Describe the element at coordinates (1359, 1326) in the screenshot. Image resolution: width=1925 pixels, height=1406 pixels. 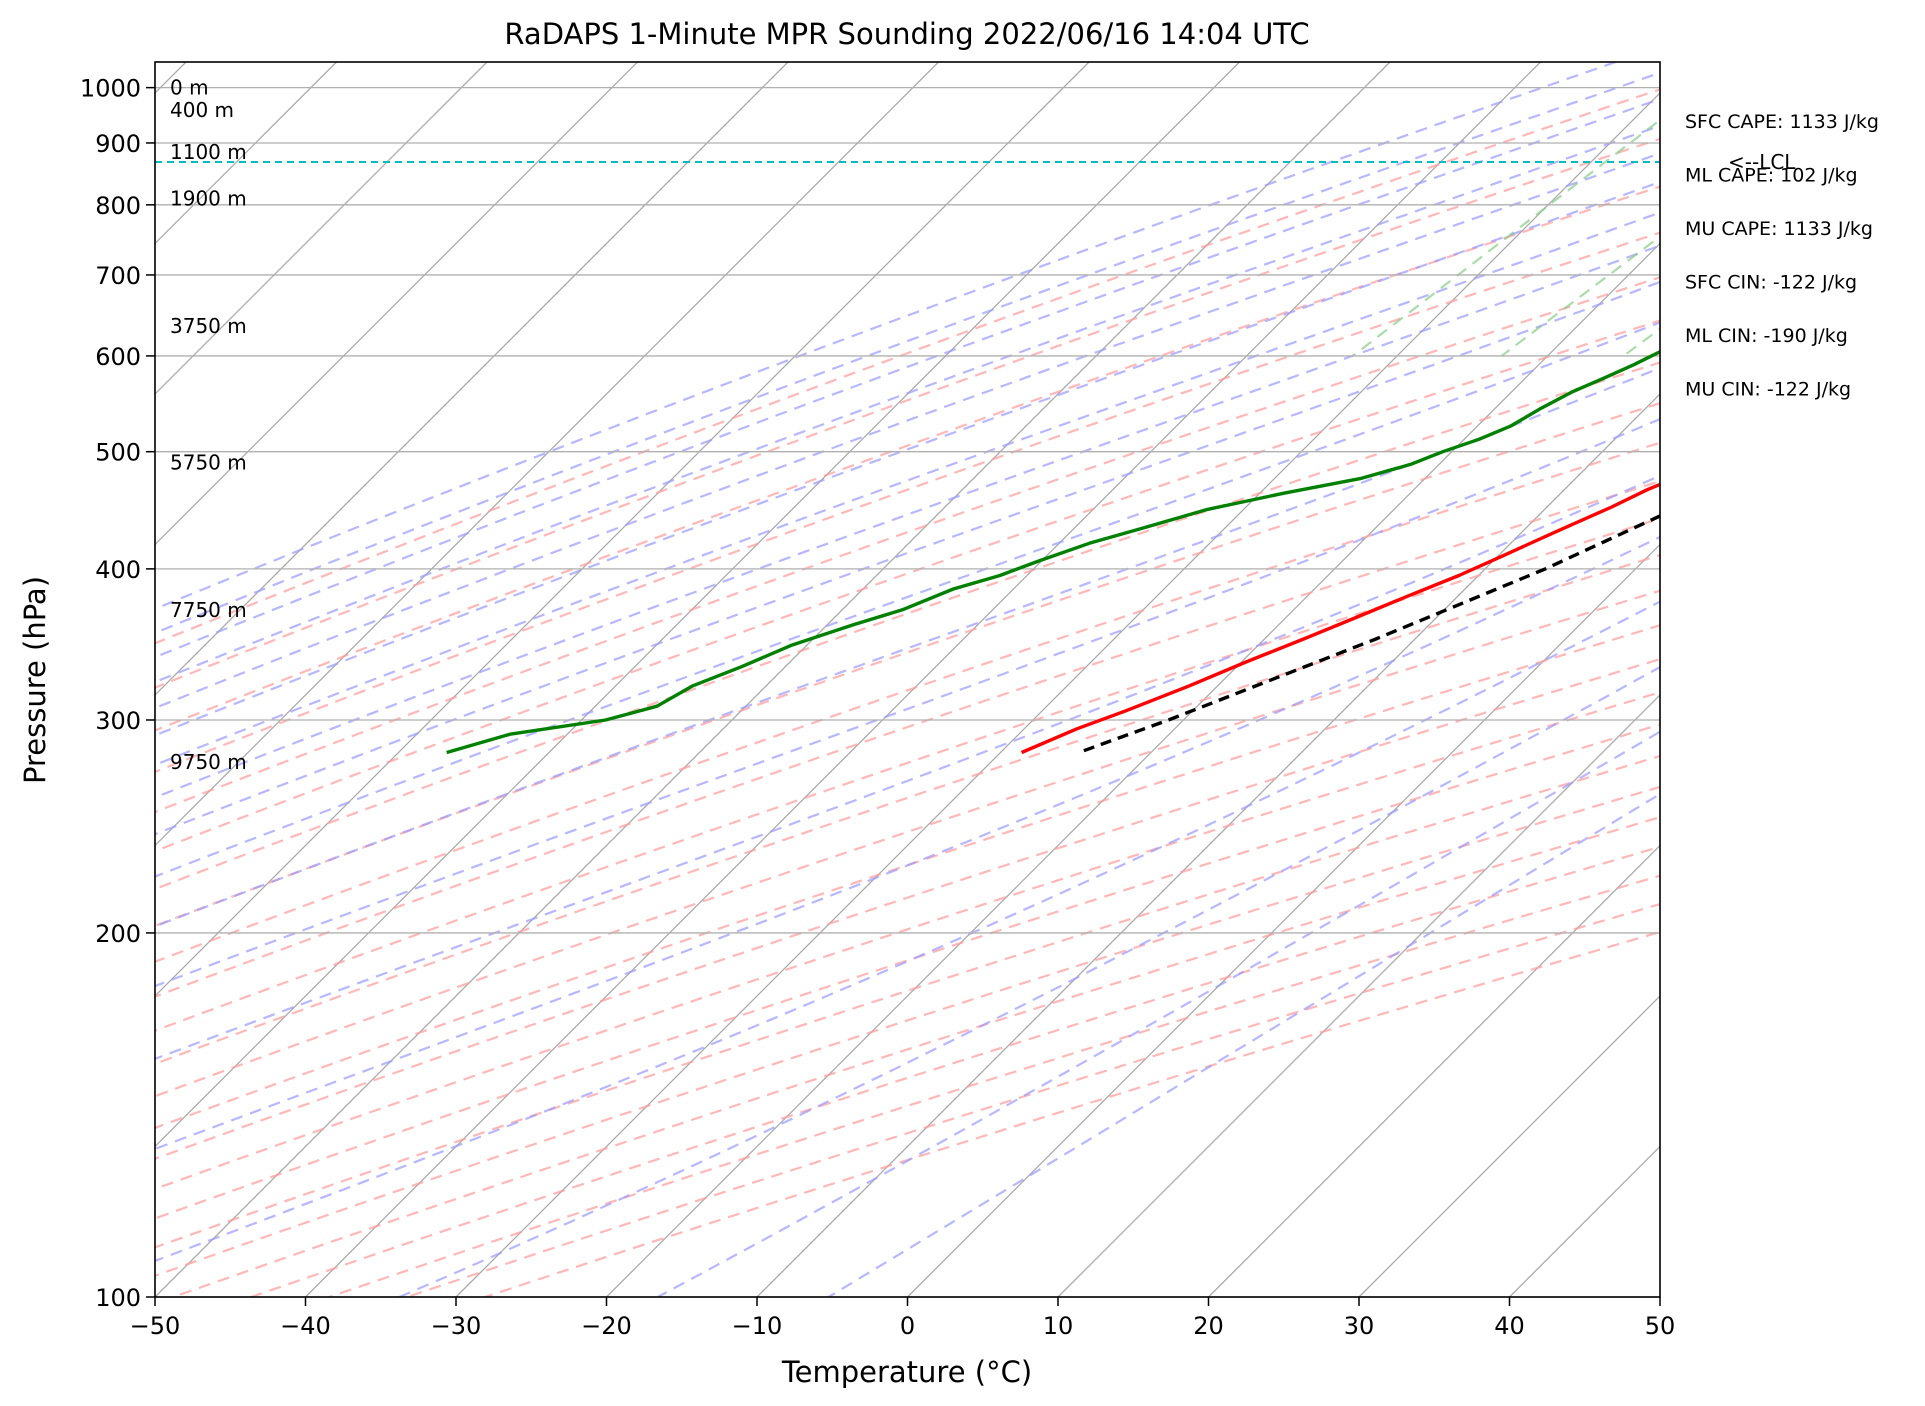
I see `x-tick-label: 30` at that location.